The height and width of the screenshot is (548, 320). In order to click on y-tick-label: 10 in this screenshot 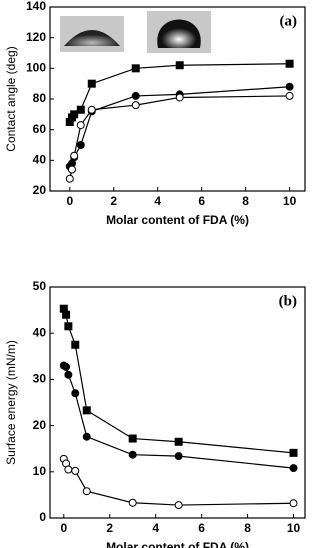, I will do `click(40, 471)`.